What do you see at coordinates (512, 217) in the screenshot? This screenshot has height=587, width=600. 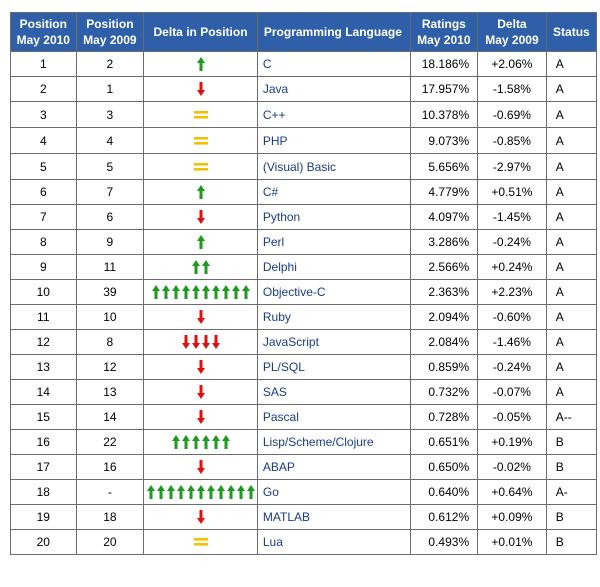 I see `delta-rating-cell: -1.45%` at bounding box center [512, 217].